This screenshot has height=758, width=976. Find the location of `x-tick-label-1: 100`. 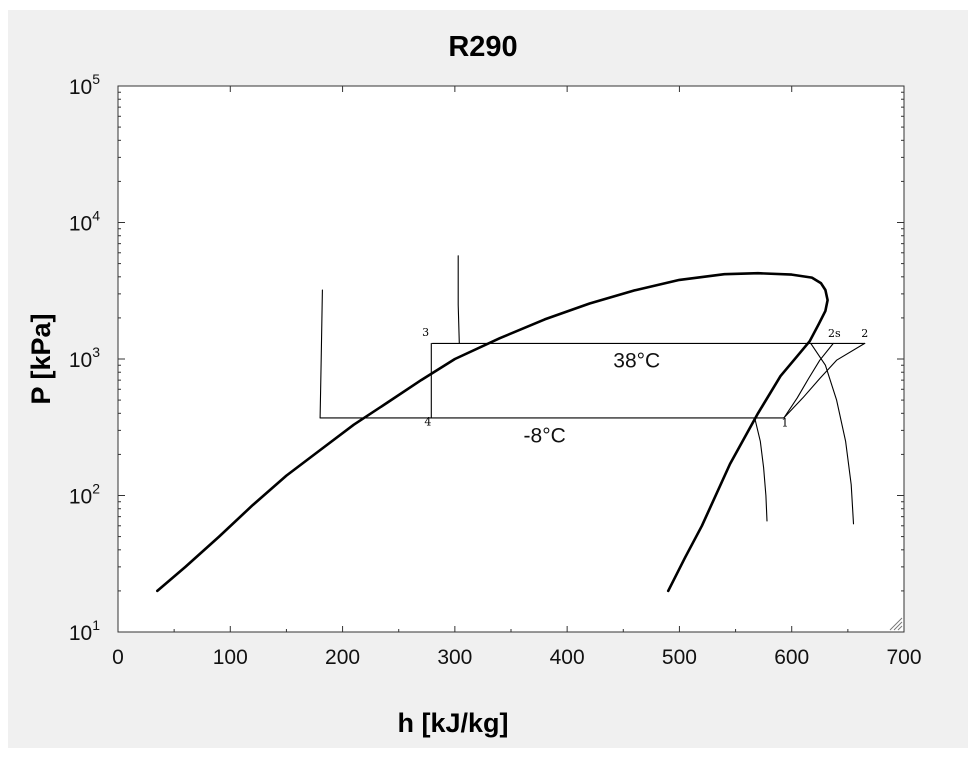

x-tick-label-1: 100 is located at coordinates (230, 657).